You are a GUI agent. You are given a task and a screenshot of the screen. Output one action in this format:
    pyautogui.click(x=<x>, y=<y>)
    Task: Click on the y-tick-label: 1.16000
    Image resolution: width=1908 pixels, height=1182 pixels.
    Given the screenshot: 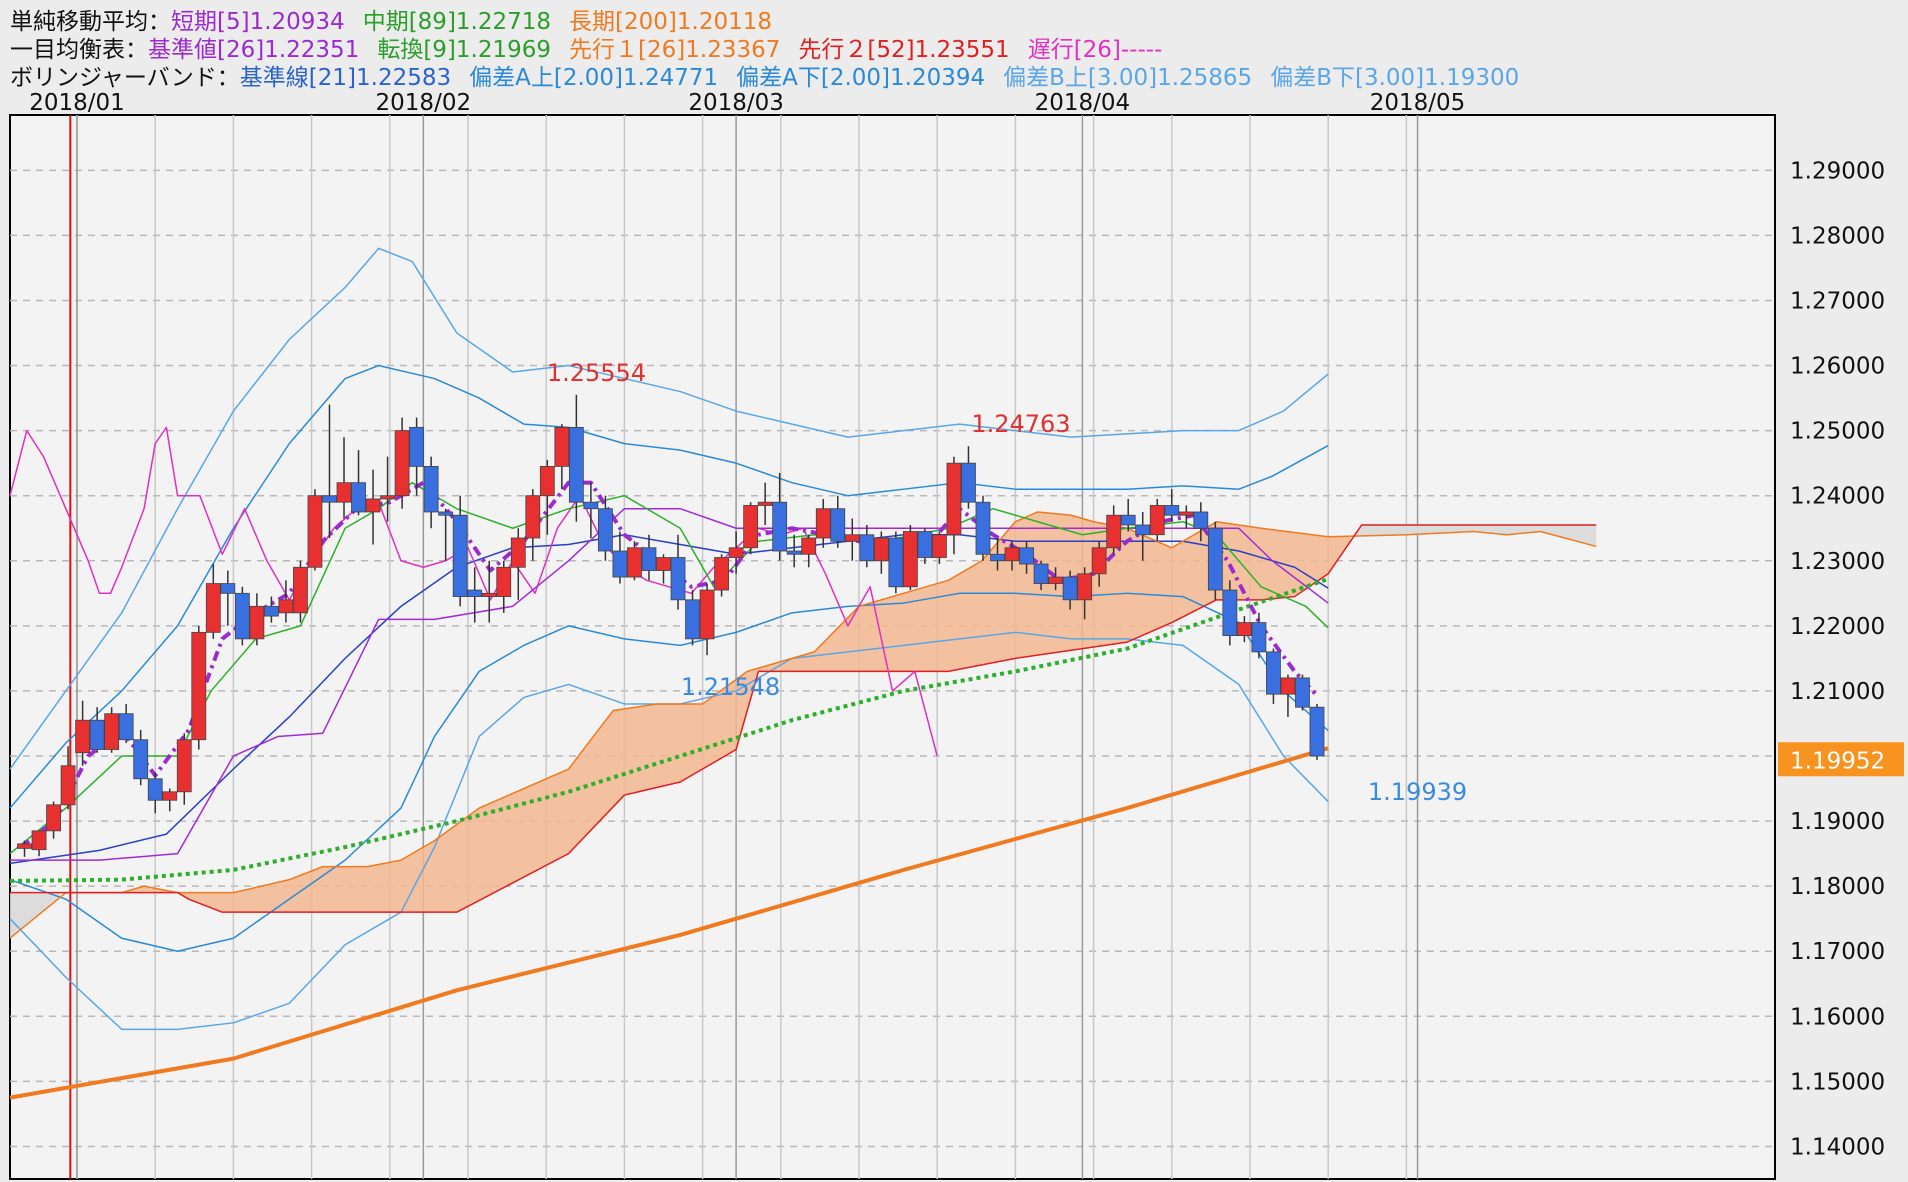 What is the action you would take?
    pyautogui.click(x=1837, y=1017)
    